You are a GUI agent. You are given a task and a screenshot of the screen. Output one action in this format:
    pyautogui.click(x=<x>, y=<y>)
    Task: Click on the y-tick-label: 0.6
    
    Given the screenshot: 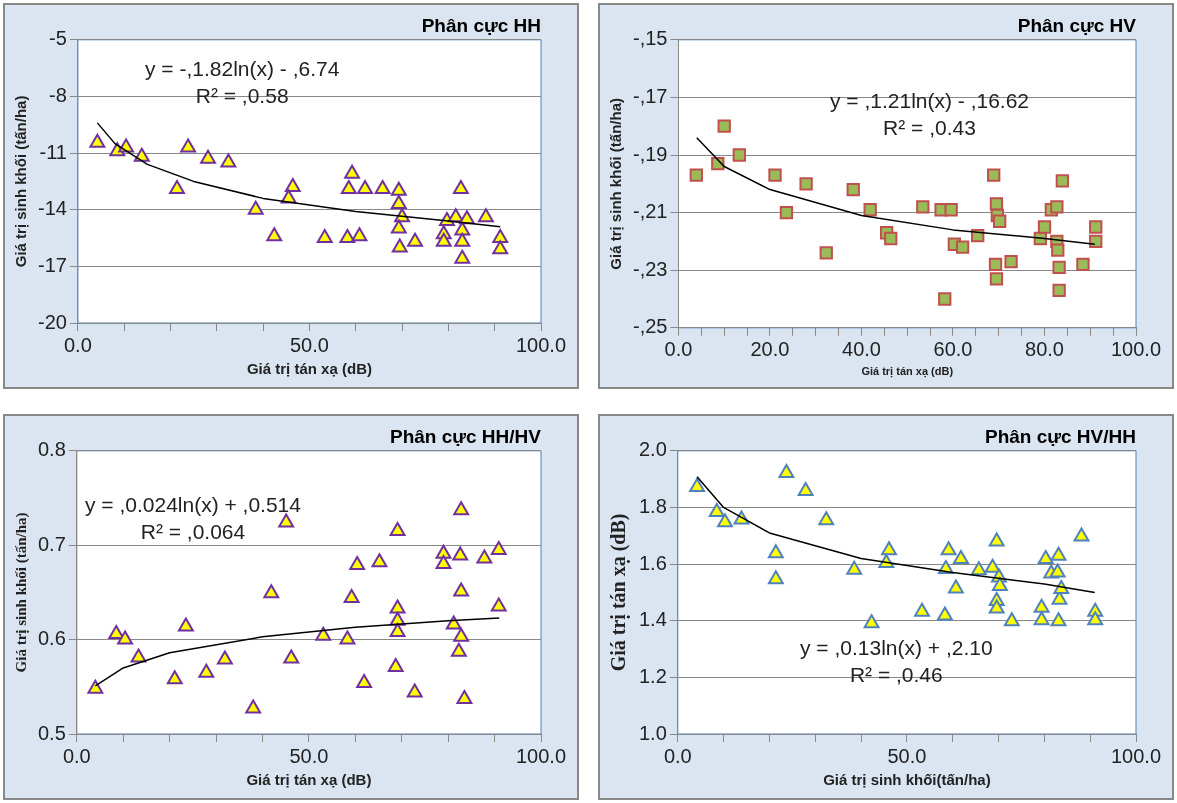 What is the action you would take?
    pyautogui.click(x=51, y=638)
    